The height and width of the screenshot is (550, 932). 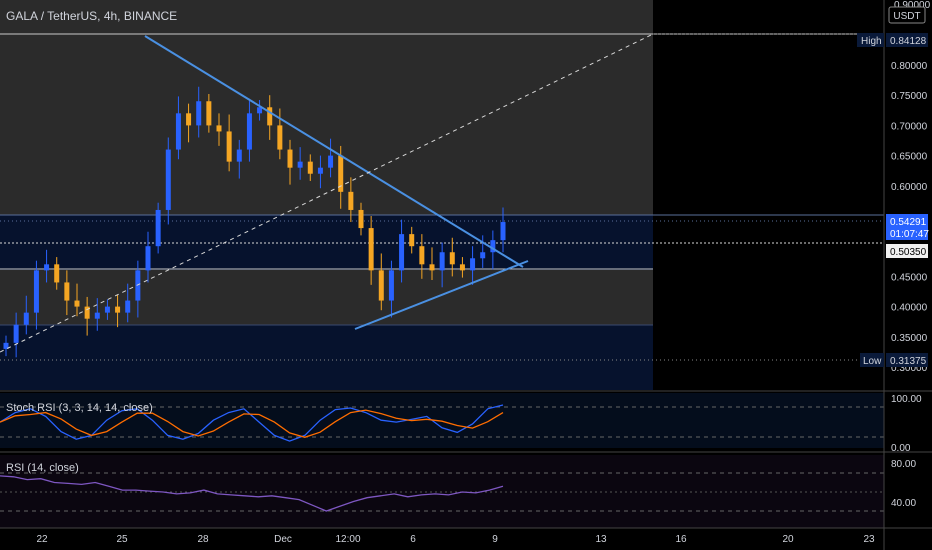 What do you see at coordinates (907, 360) in the screenshot?
I see `low-tag-bg` at bounding box center [907, 360].